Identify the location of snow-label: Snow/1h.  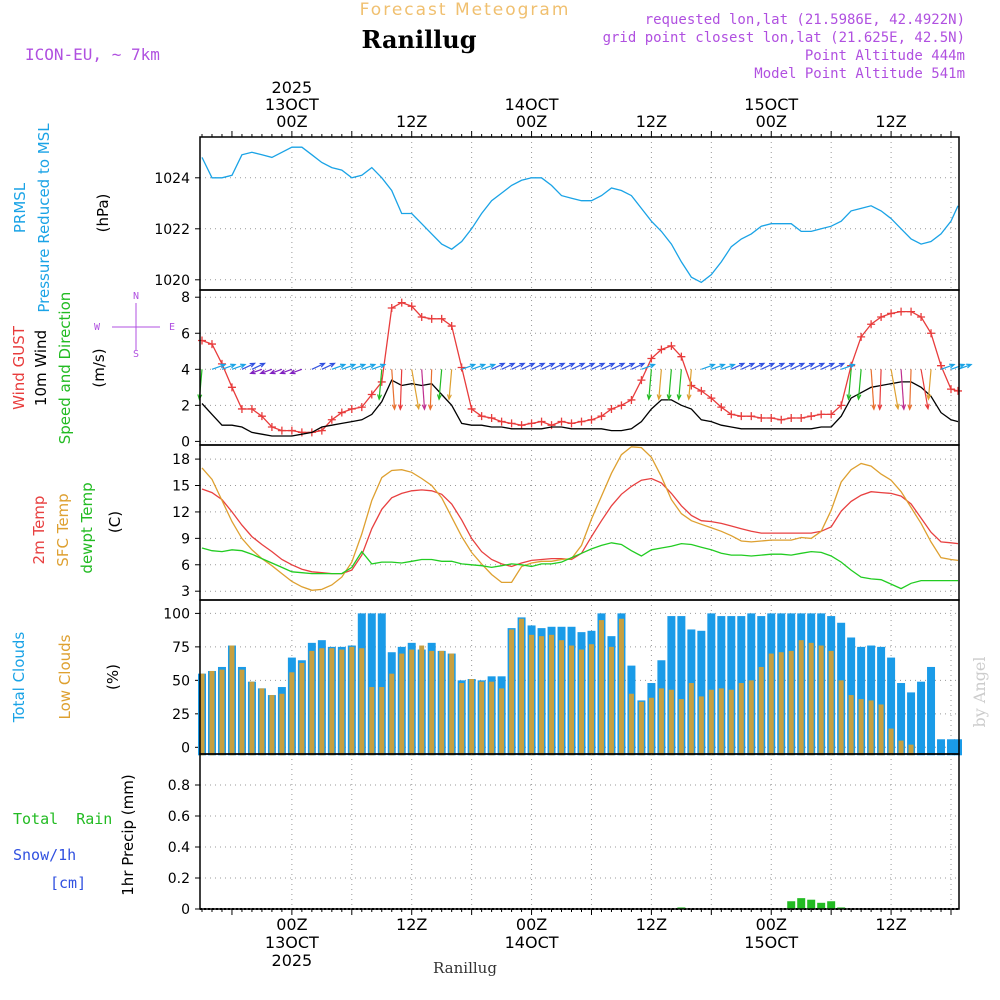
(44, 855).